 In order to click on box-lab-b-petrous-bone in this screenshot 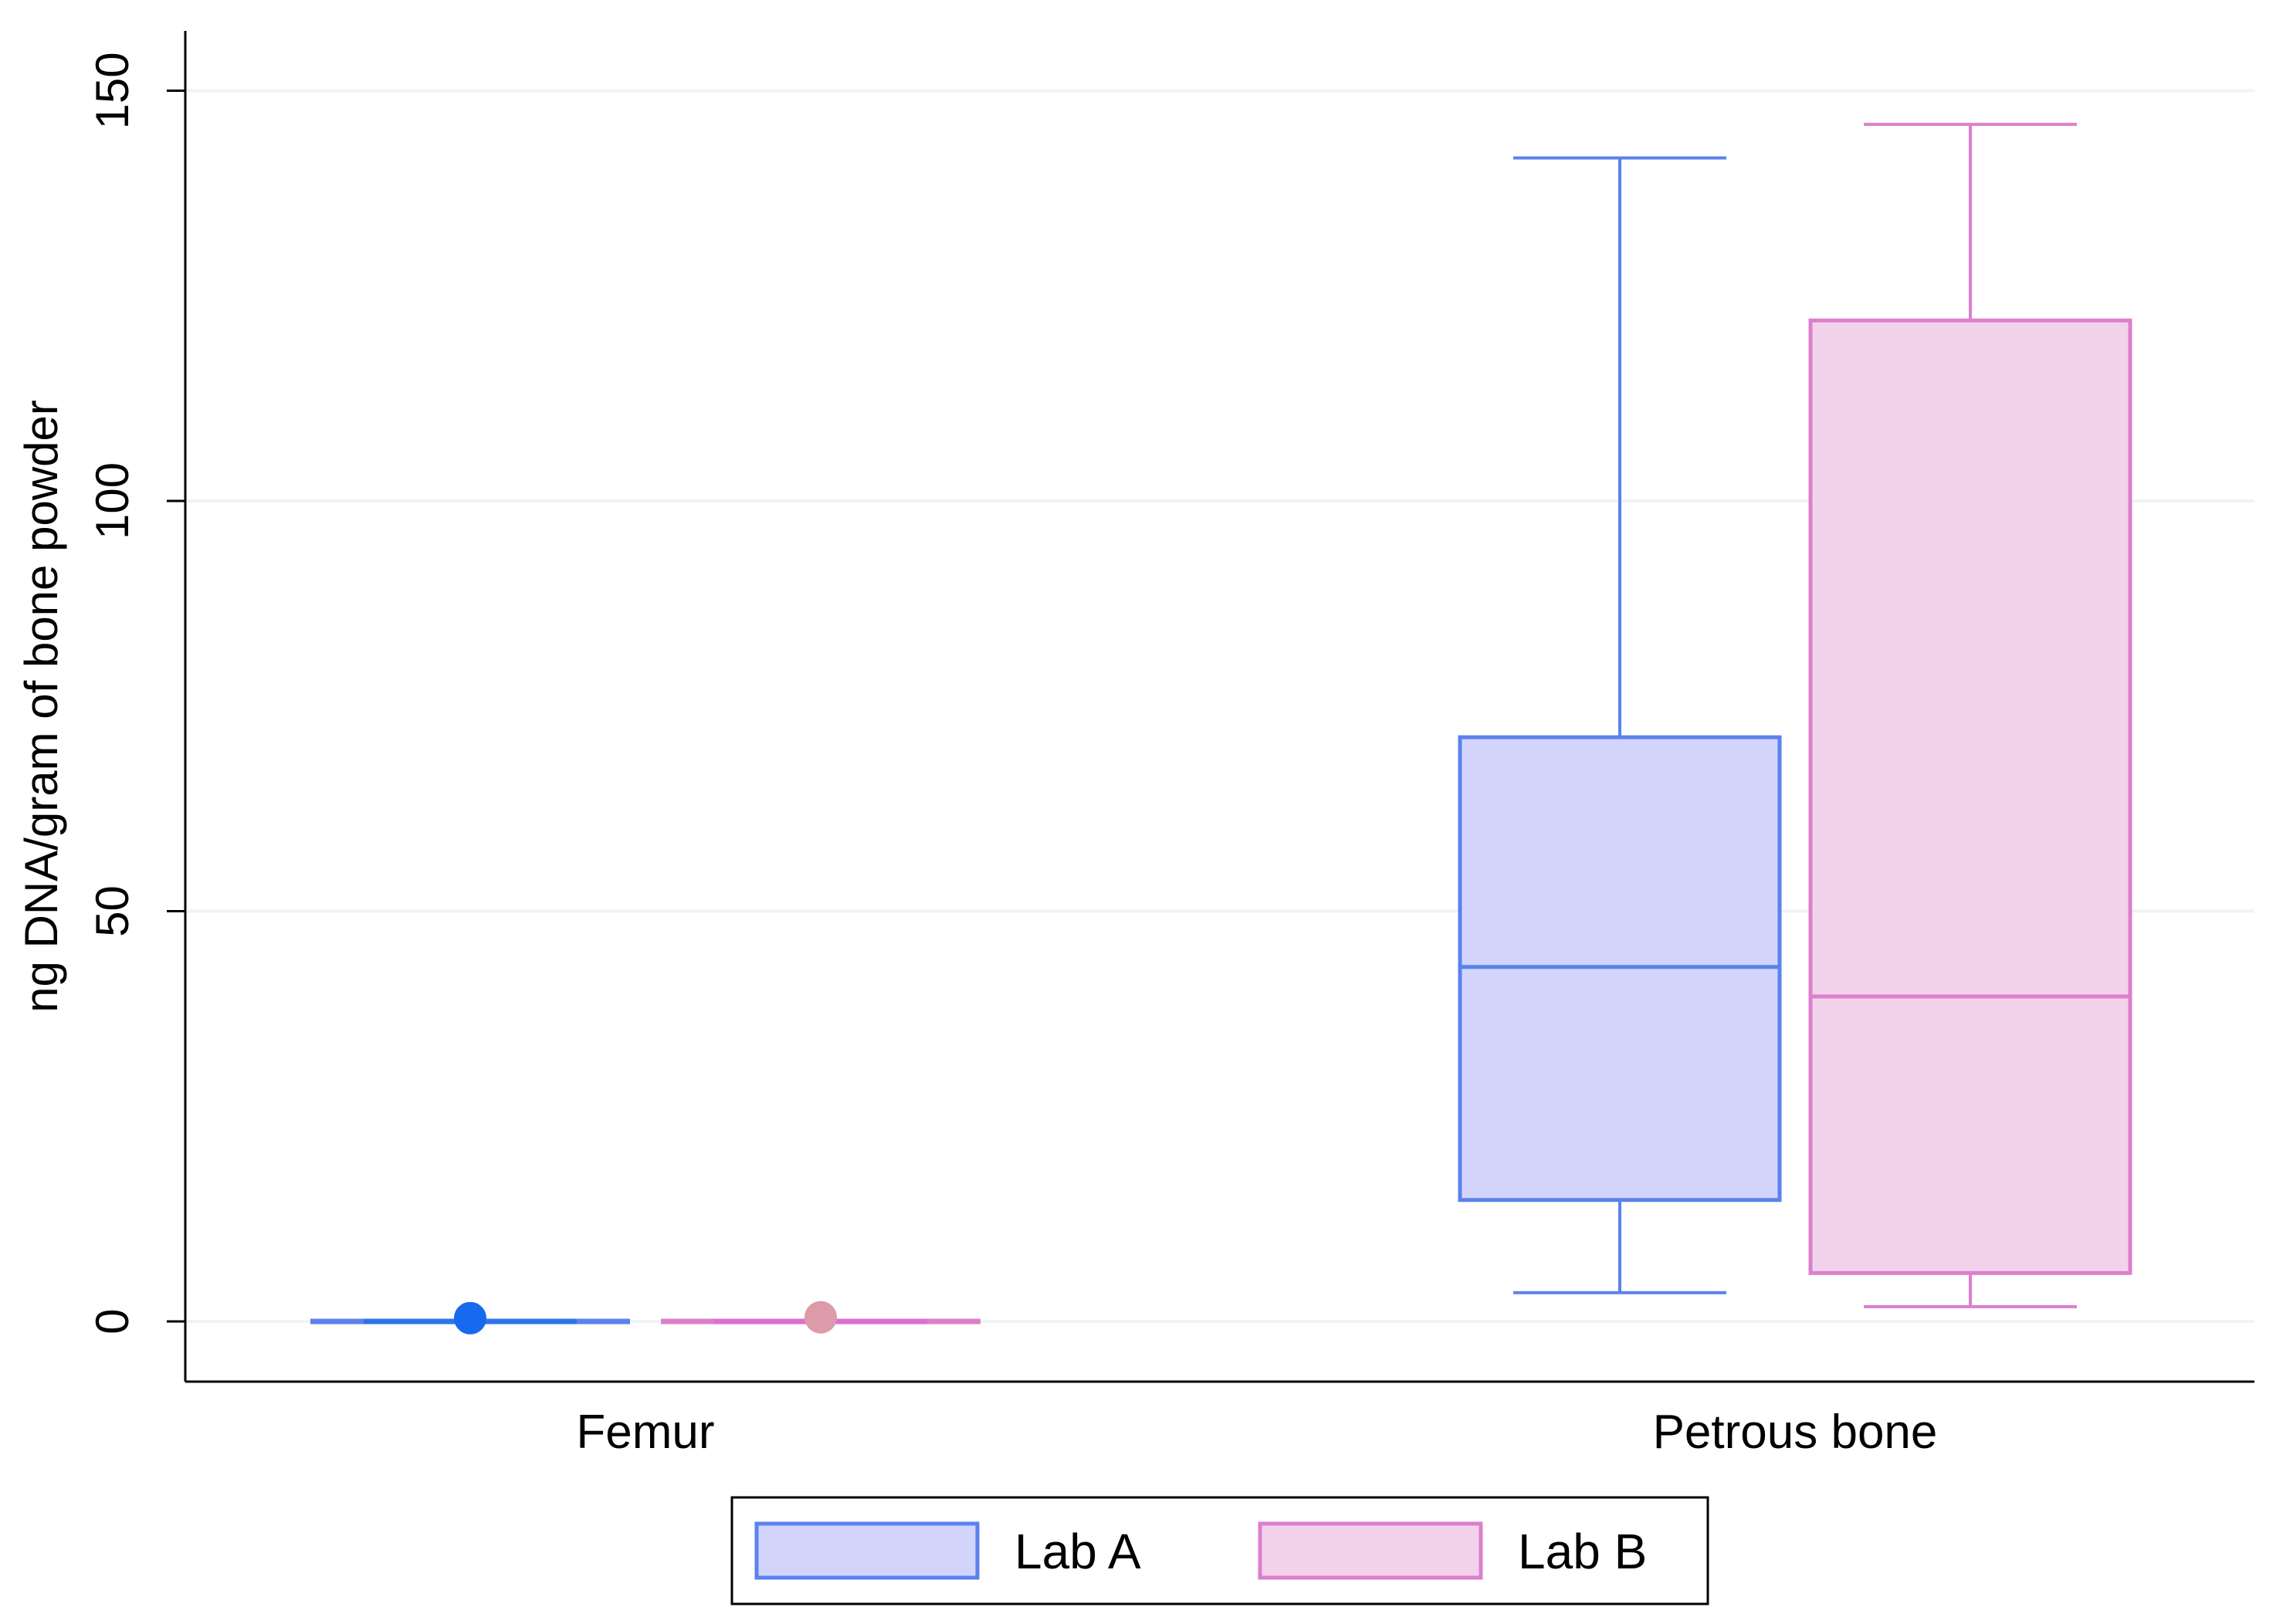, I will do `click(1970, 716)`.